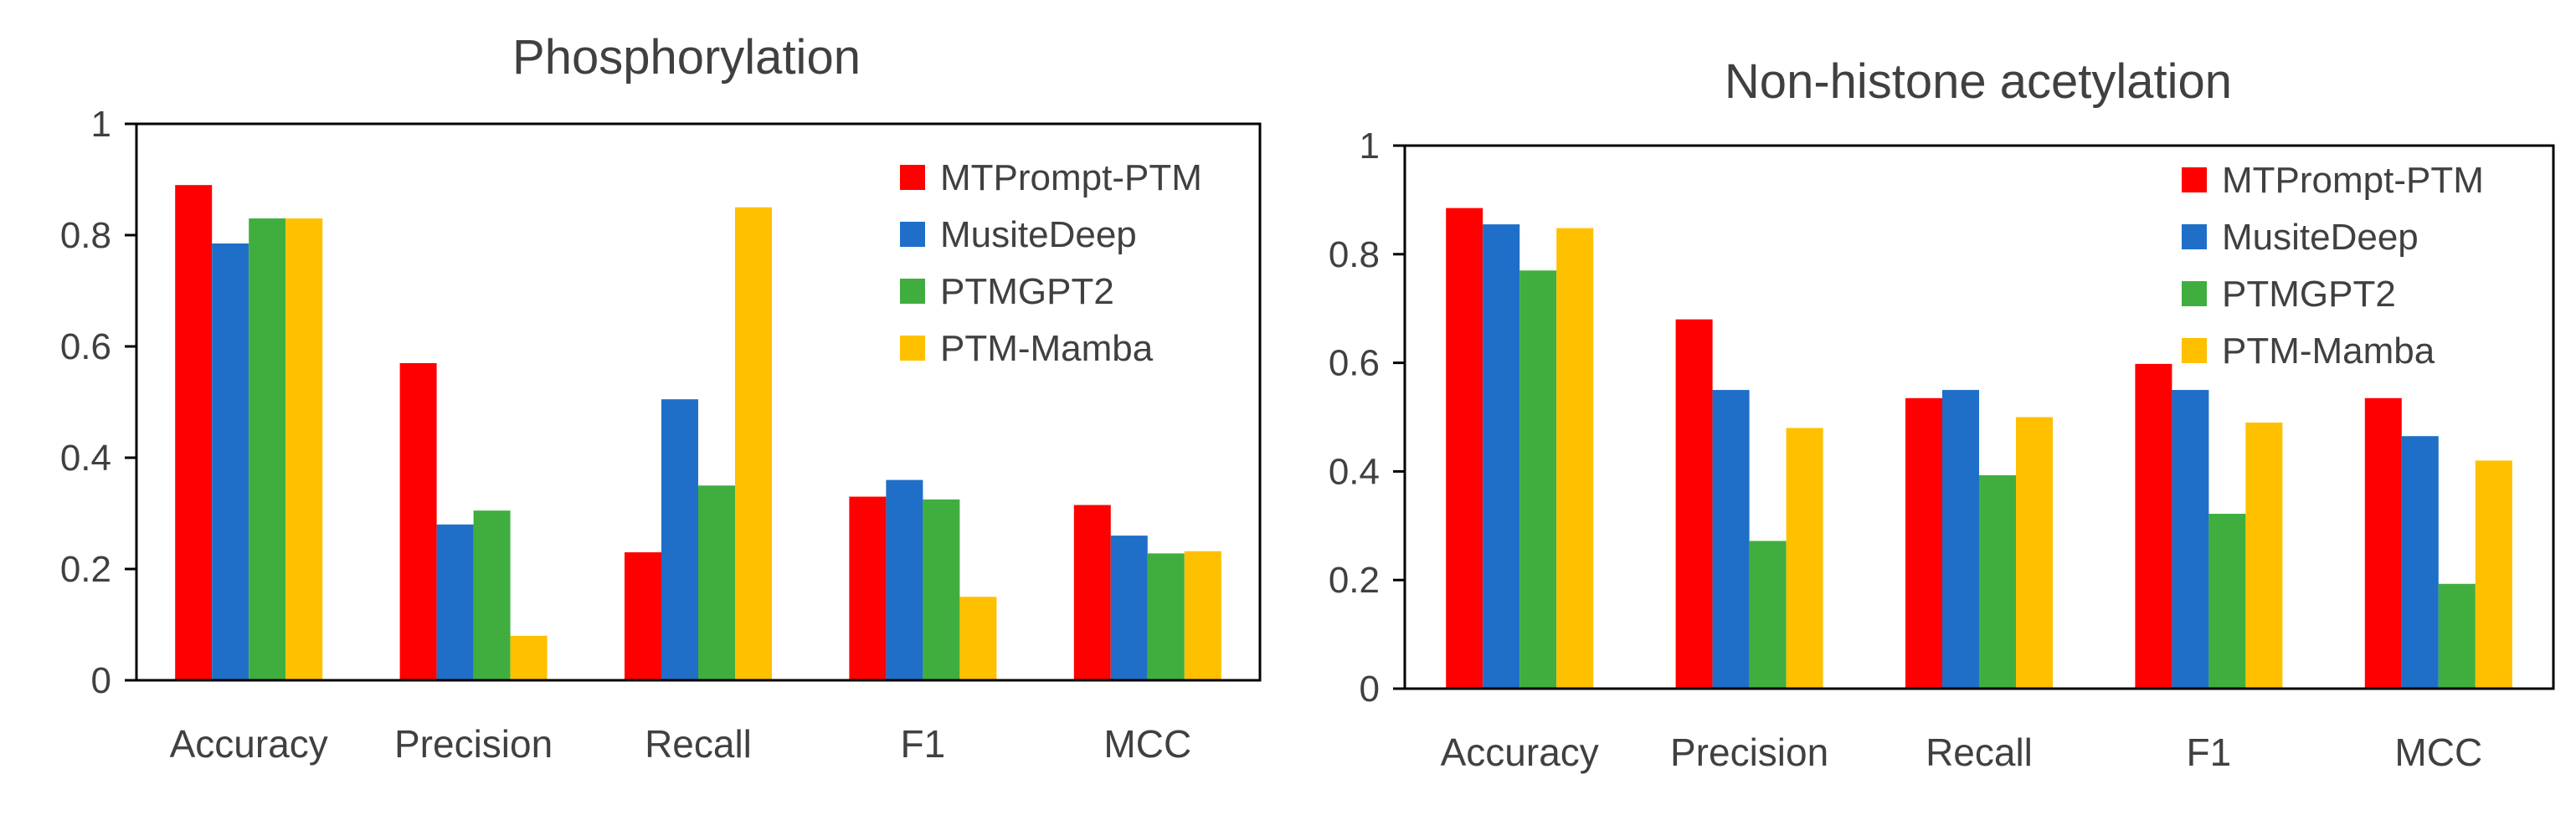 The height and width of the screenshot is (815, 2576). Describe the element at coordinates (86, 235) in the screenshot. I see `chart1-y-tick-label: 0.8` at that location.